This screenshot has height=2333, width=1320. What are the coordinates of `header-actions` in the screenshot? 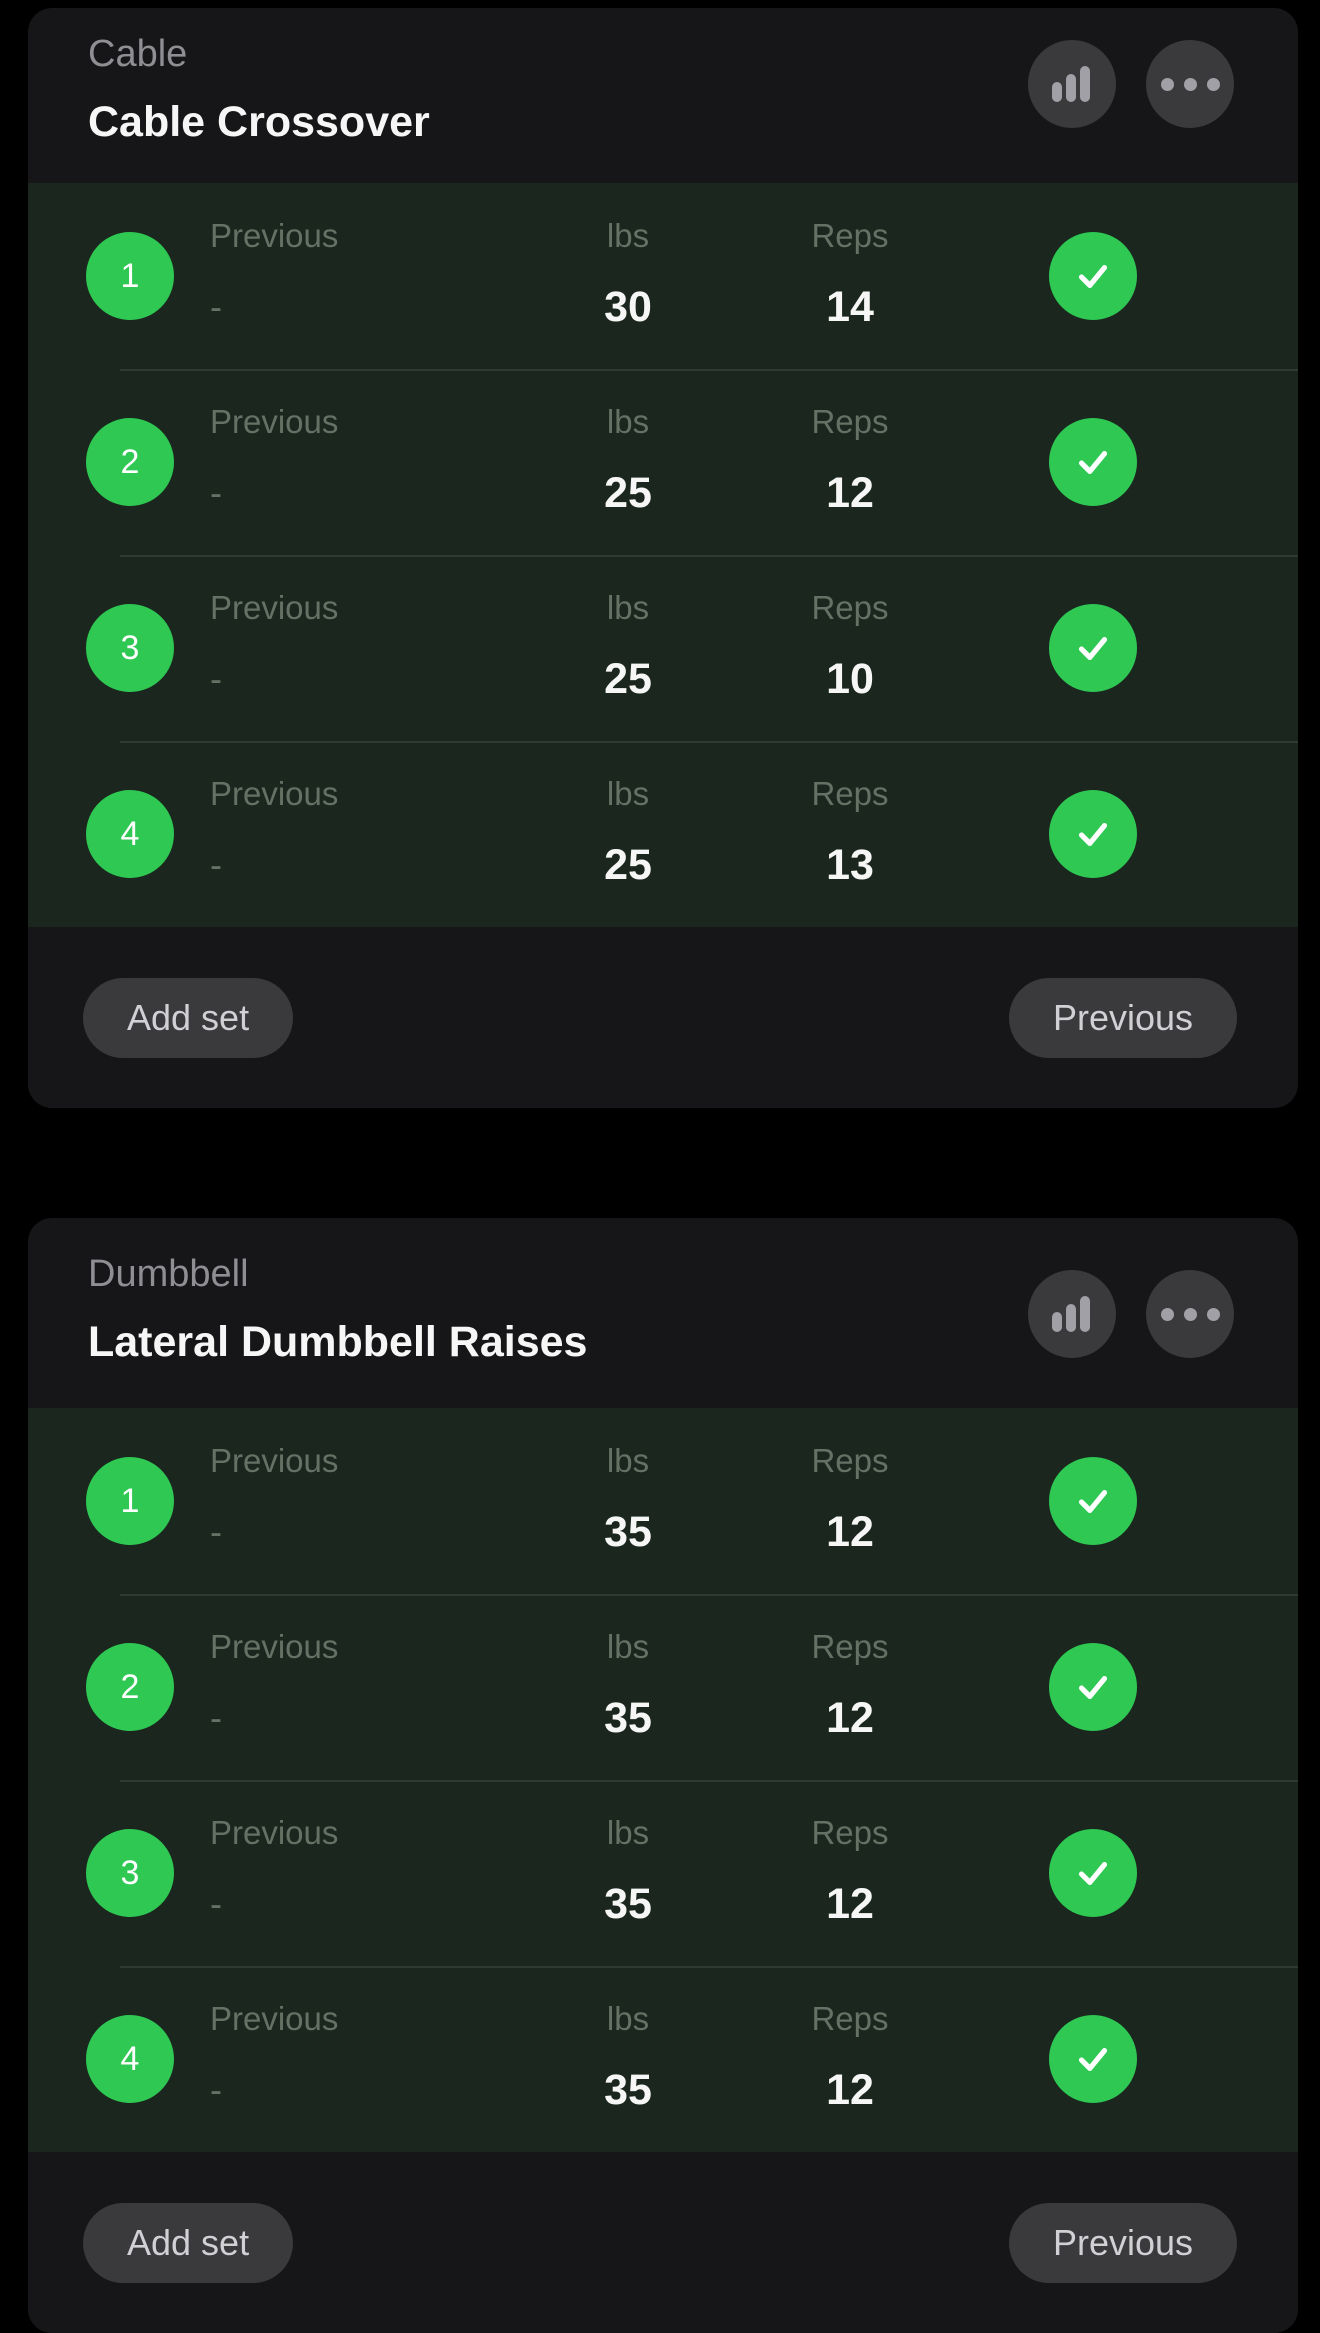 It's located at (1131, 84).